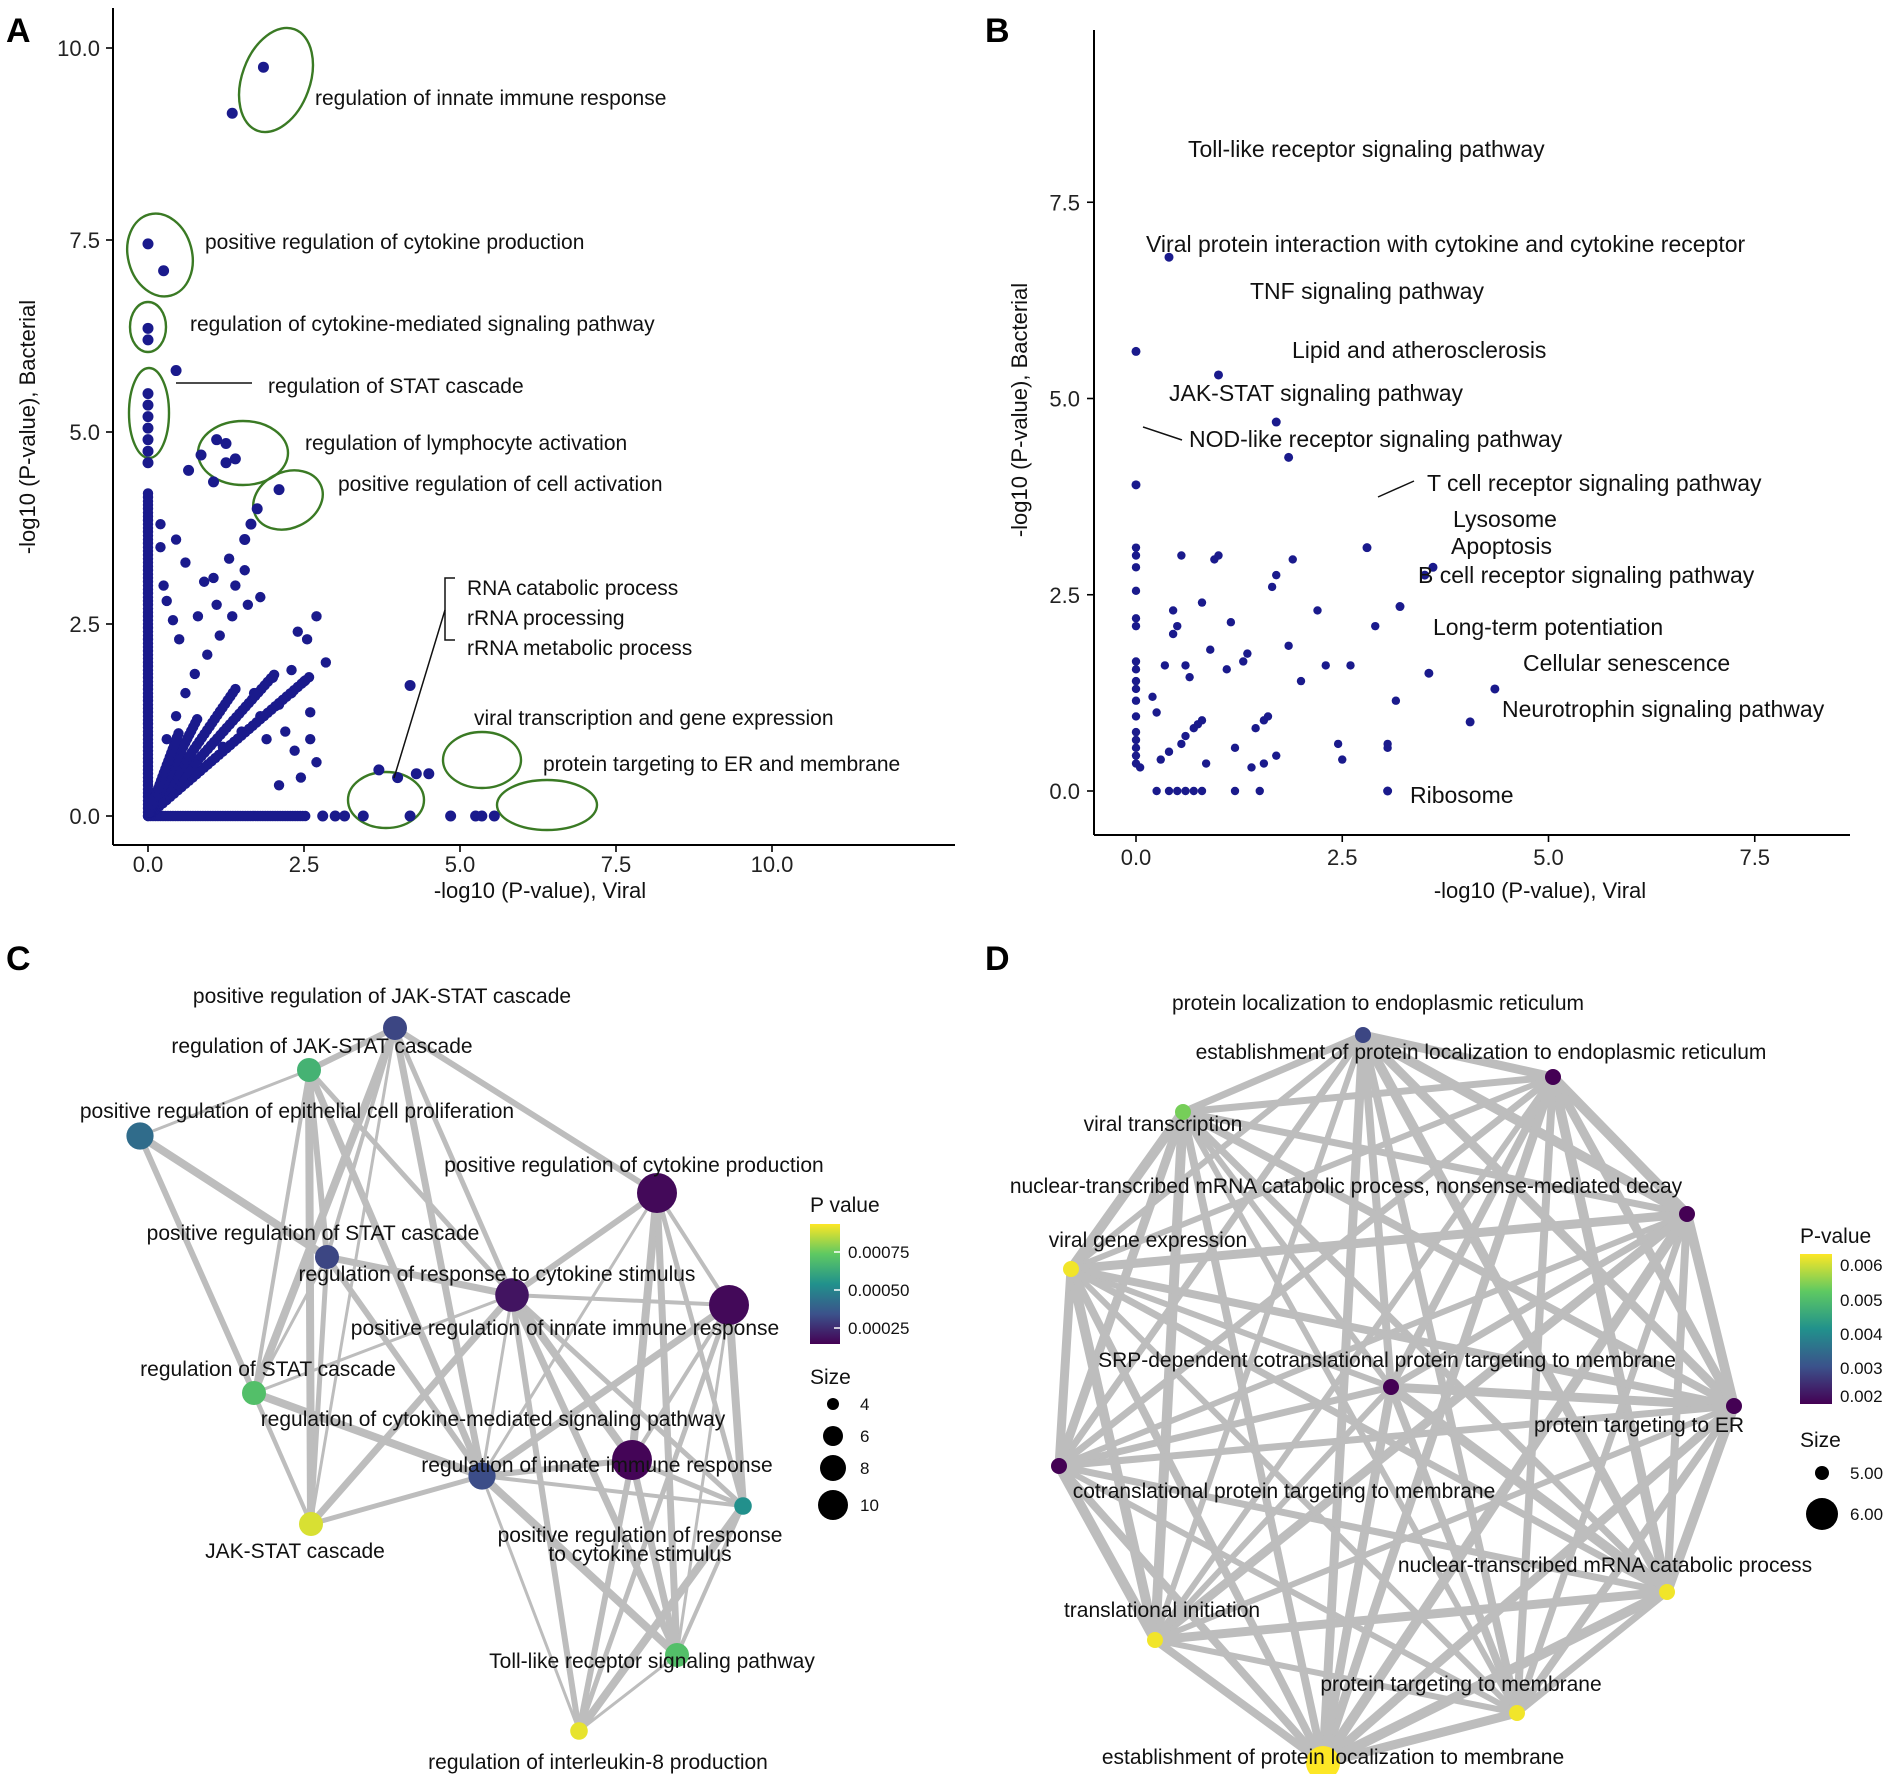  I want to click on panel-c-node-label: regulation of interleukin-8 production, so click(598, 1762).